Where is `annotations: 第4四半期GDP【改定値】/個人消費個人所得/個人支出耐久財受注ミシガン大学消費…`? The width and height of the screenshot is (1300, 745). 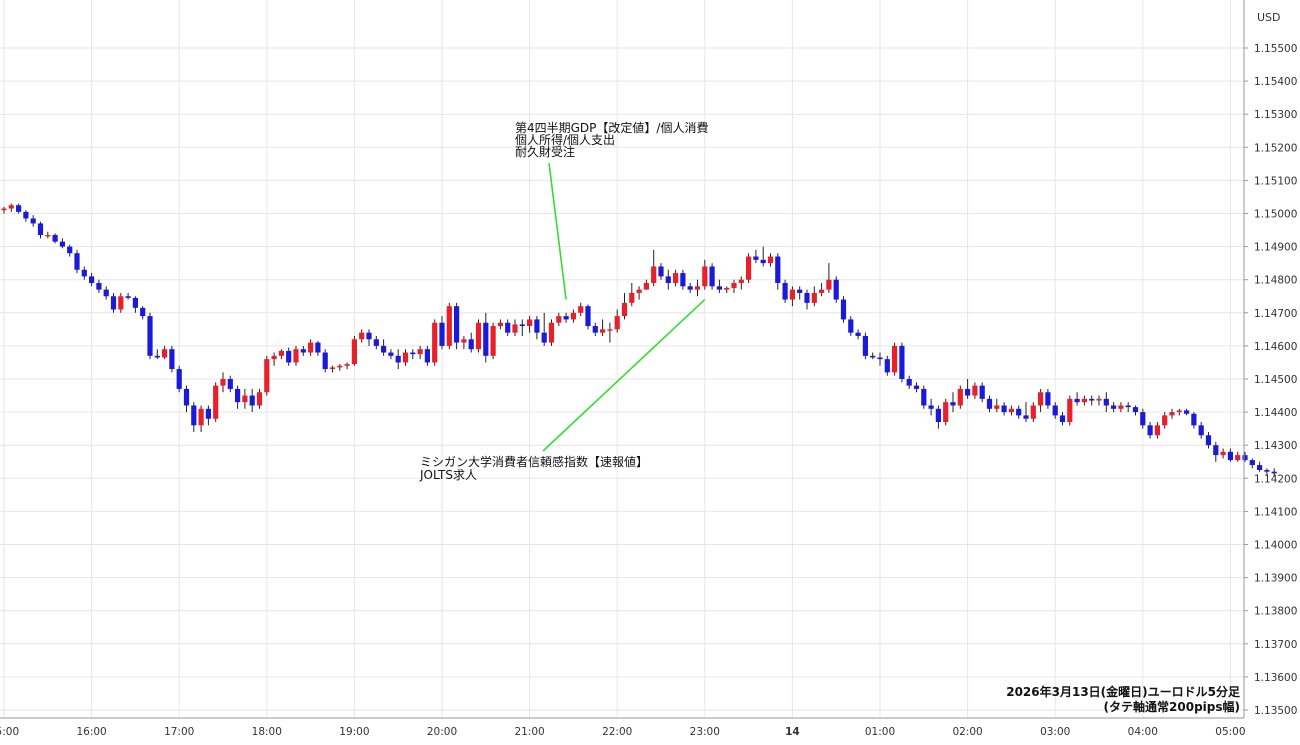
annotations: 第4四半期GDP【改定値】/個人消費個人所得/個人支出耐久財受注ミシガン大学消費… is located at coordinates (563, 301).